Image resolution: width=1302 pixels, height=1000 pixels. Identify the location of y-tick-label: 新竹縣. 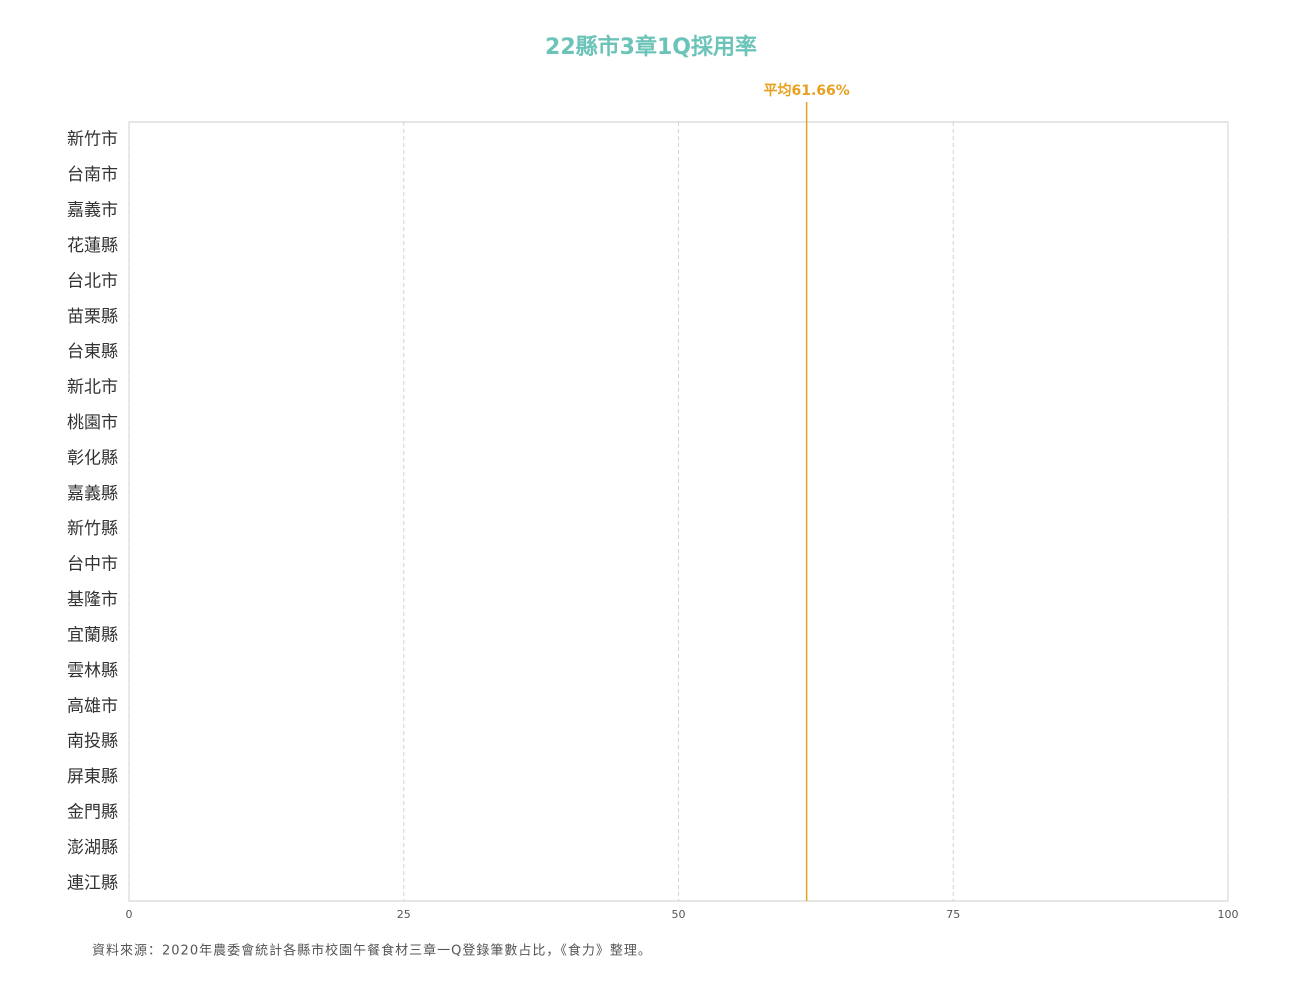
(92, 529).